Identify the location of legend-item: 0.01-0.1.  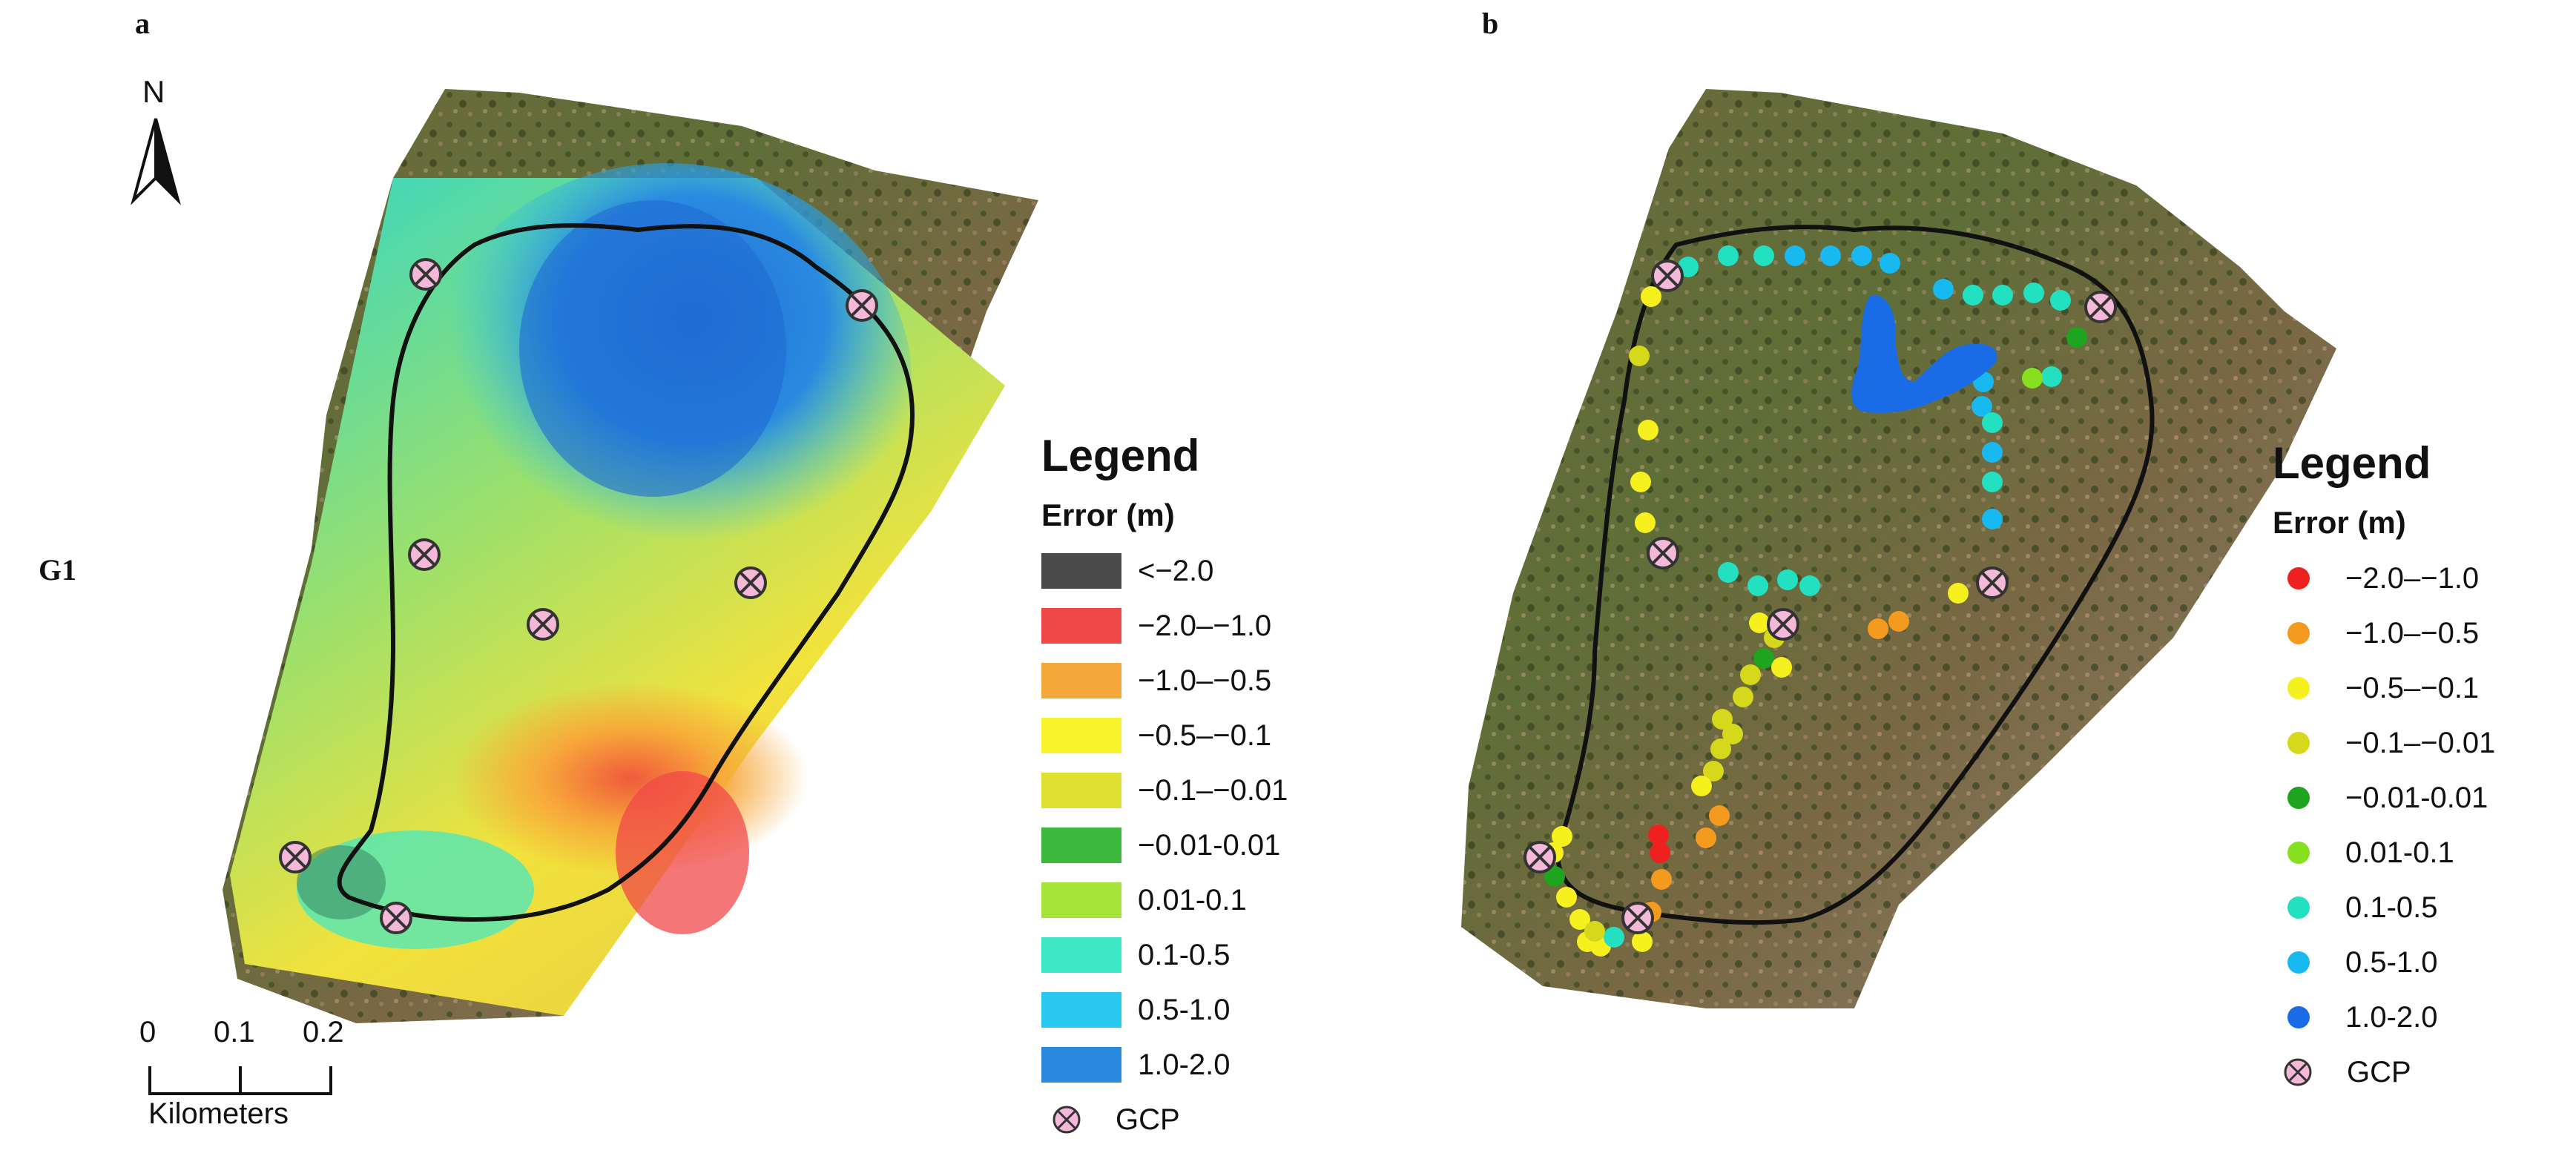
(1164, 900).